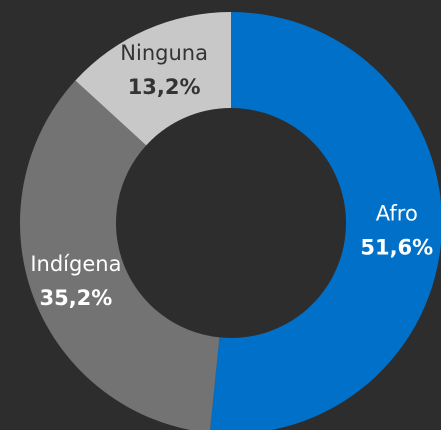 The image size is (441, 430). Describe the element at coordinates (396, 247) in the screenshot. I see `slice-value-label: 51,6%` at that location.